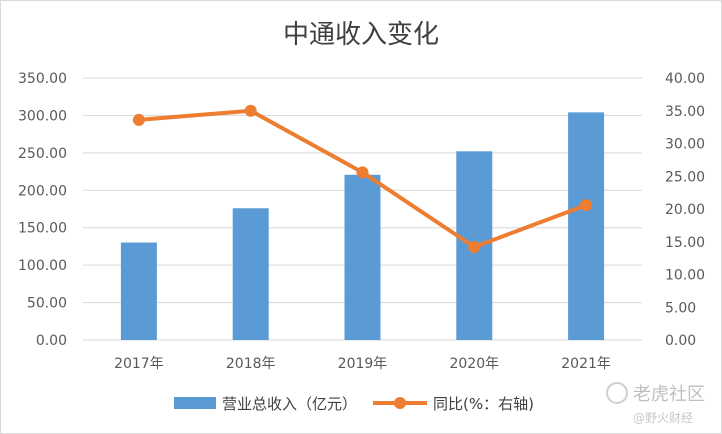 This screenshot has width=722, height=434. Describe the element at coordinates (42, 154) in the screenshot. I see `left-tick-label: 250.00` at that location.